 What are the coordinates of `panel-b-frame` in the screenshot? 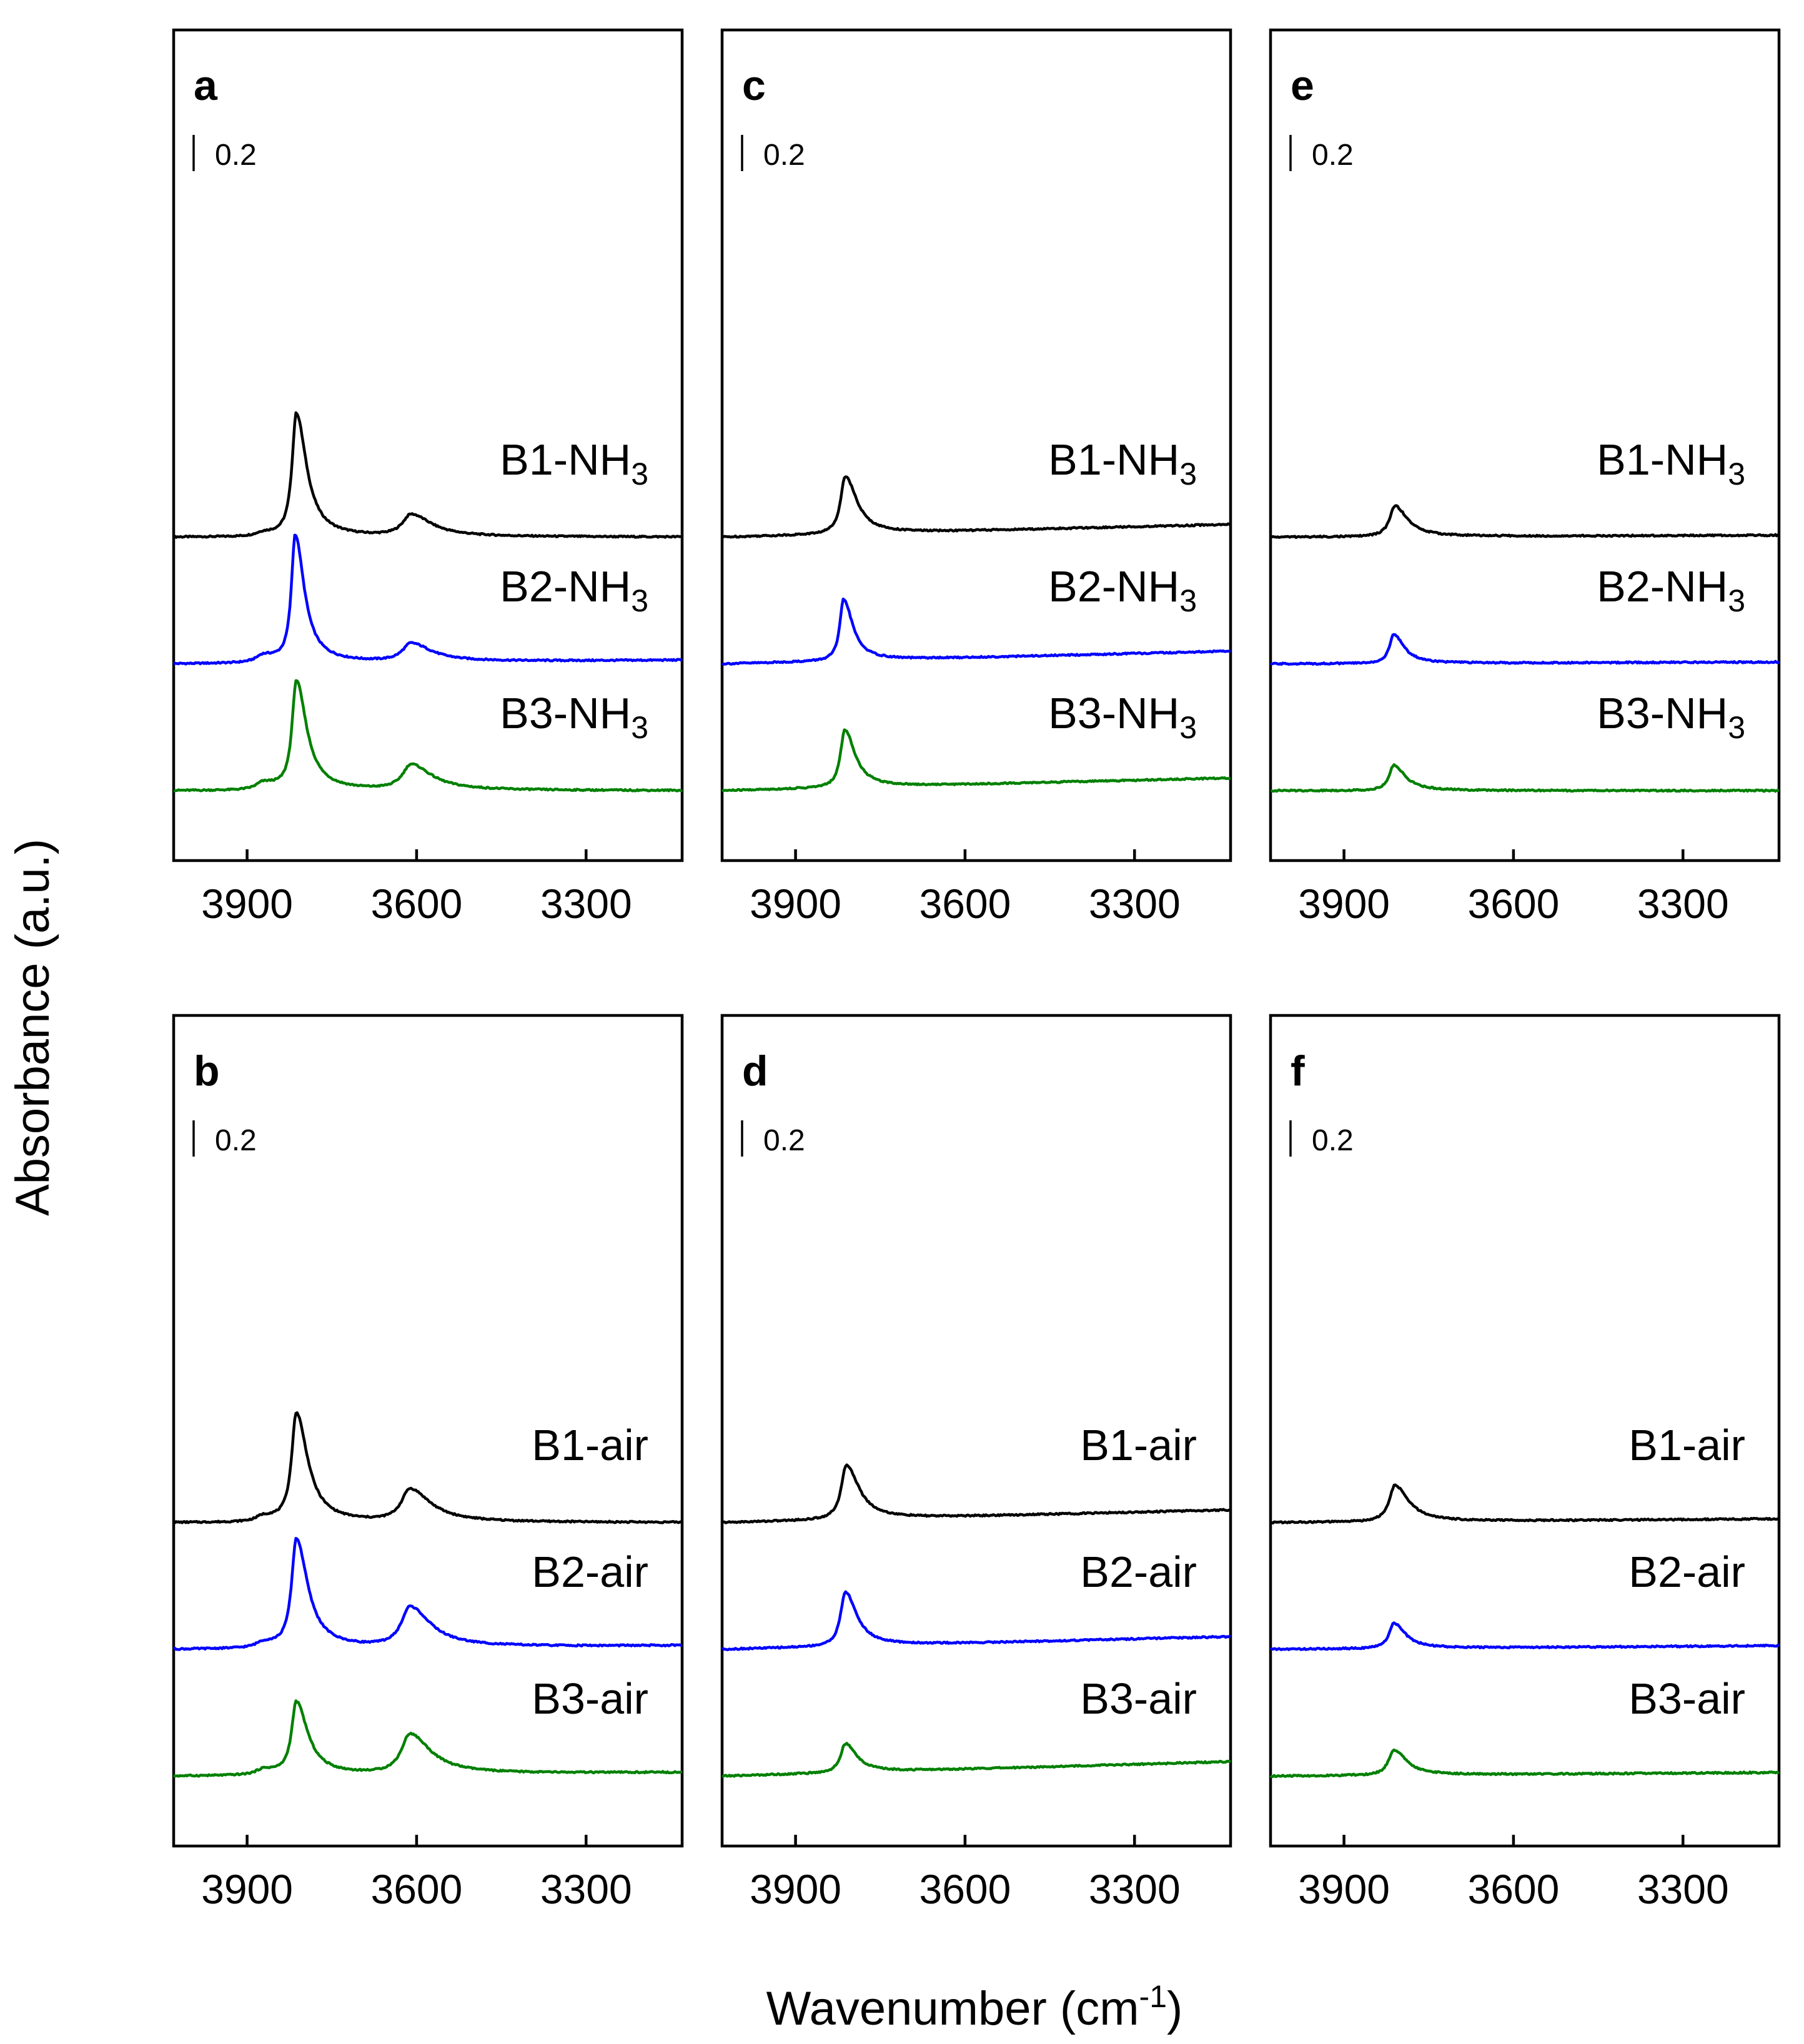 It's located at (428, 1431).